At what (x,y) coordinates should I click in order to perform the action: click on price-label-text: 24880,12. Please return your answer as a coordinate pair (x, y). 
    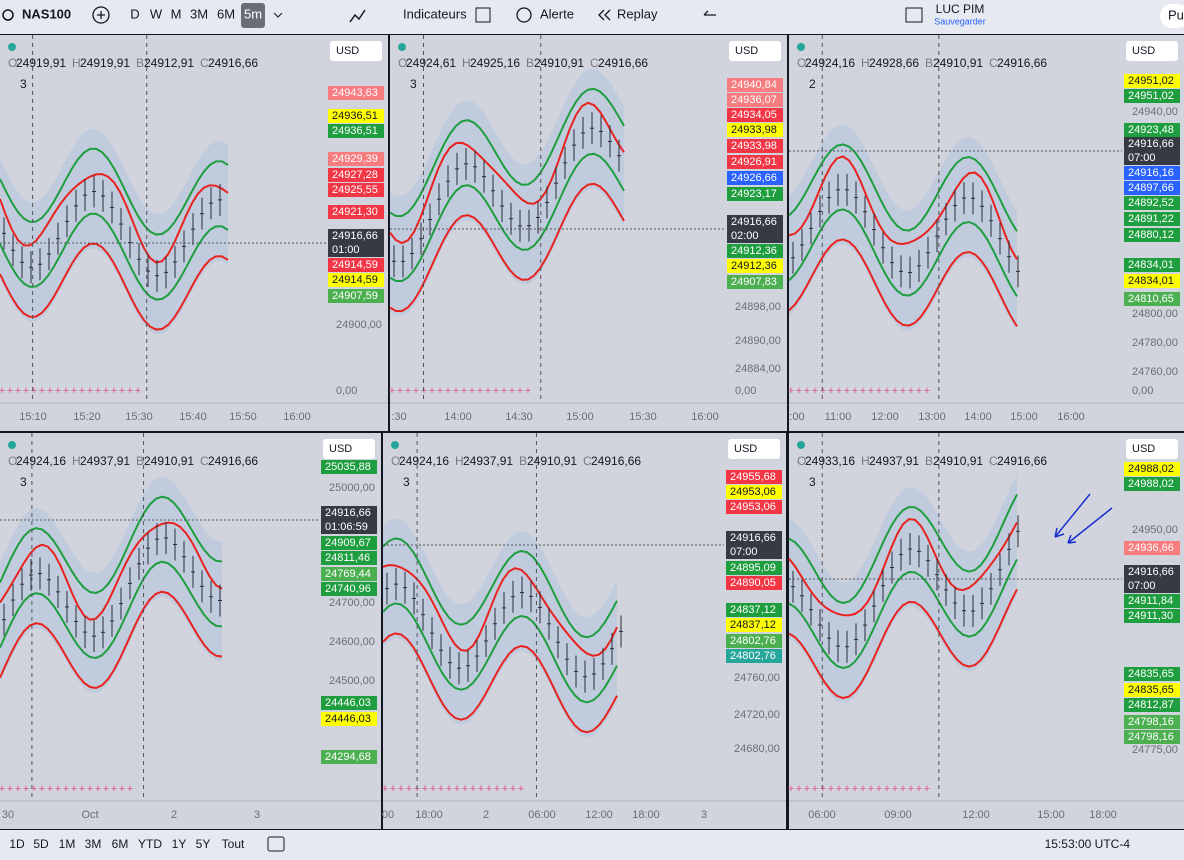
    Looking at the image, I should click on (1151, 235).